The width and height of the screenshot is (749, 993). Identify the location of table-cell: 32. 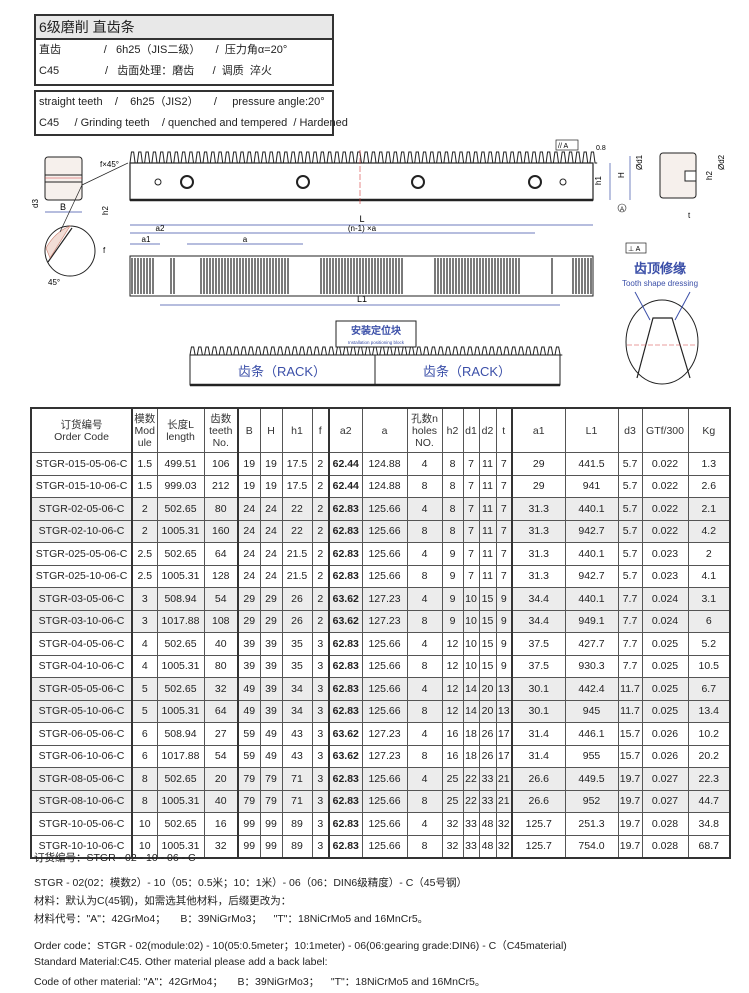
(452, 824).